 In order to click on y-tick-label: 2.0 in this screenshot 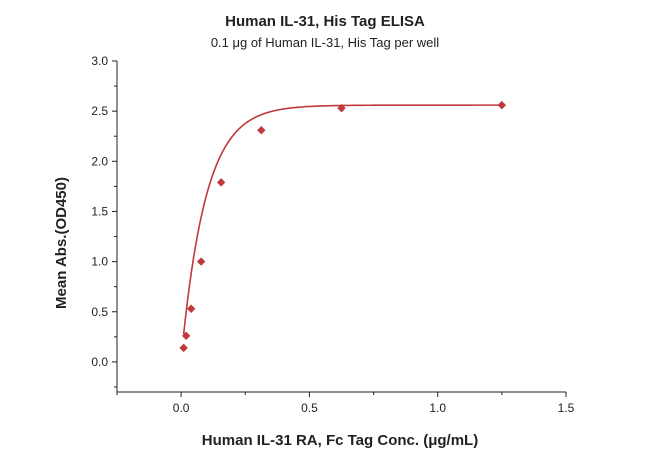, I will do `click(99, 161)`.